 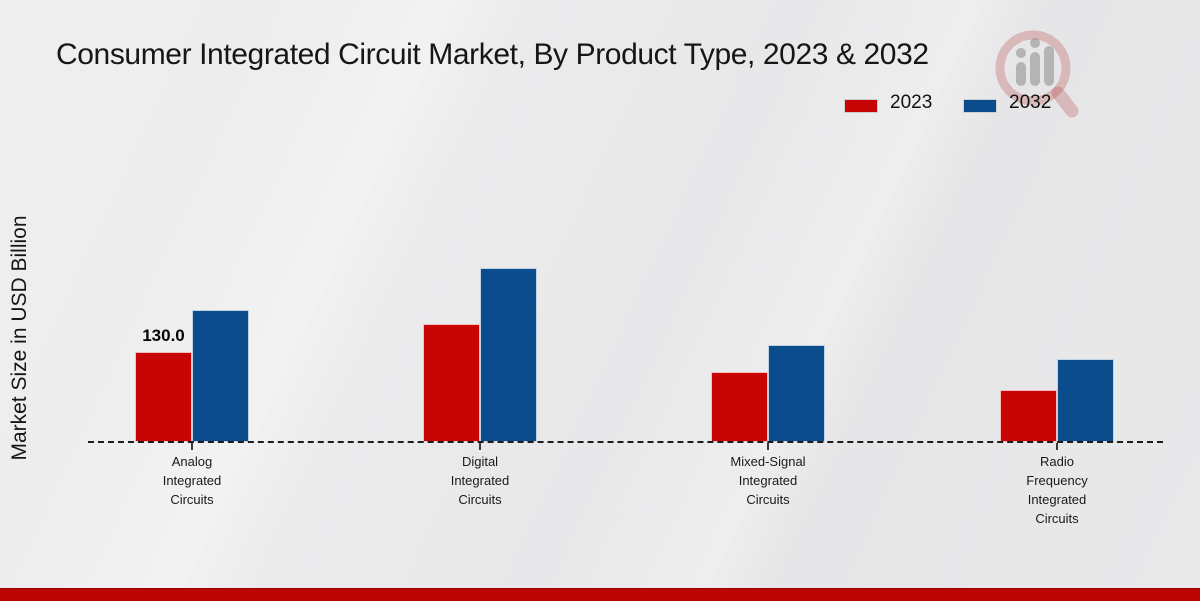 What do you see at coordinates (451, 383) in the screenshot?
I see `bar-2023-digital-integrated-circuits` at bounding box center [451, 383].